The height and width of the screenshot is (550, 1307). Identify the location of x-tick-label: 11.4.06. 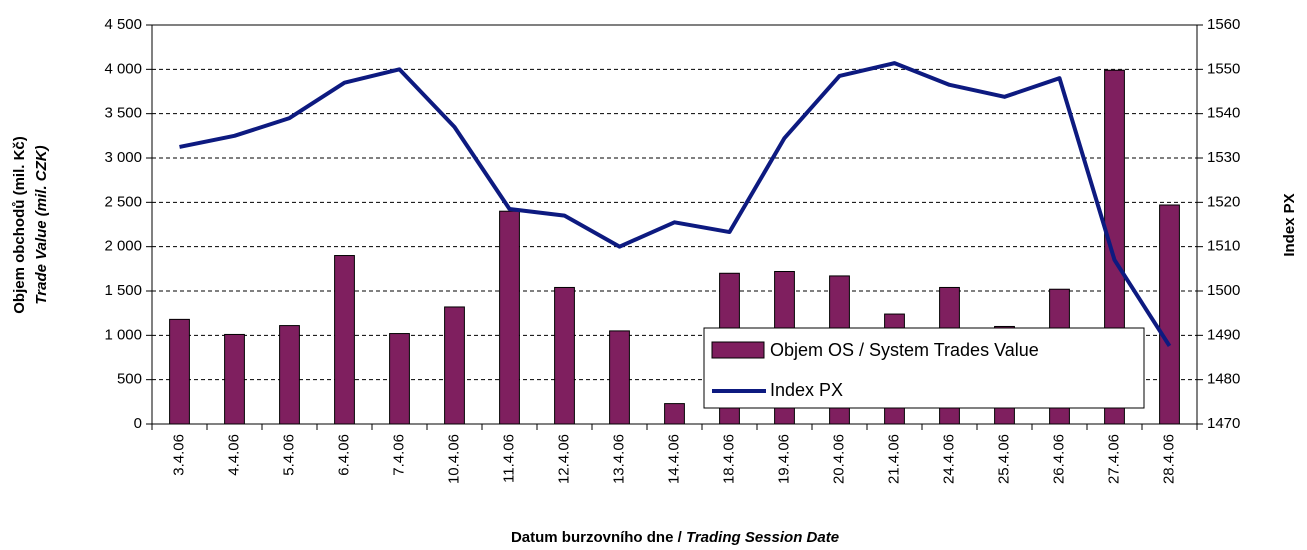
(508, 458).